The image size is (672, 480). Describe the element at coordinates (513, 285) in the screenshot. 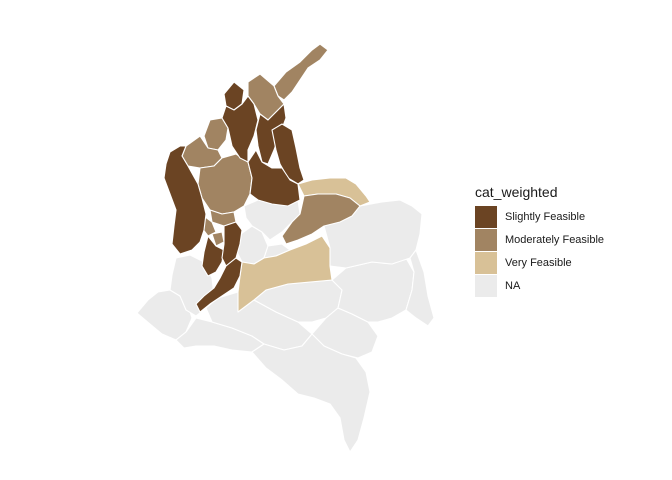

I see `legend-label-na: NA` at that location.